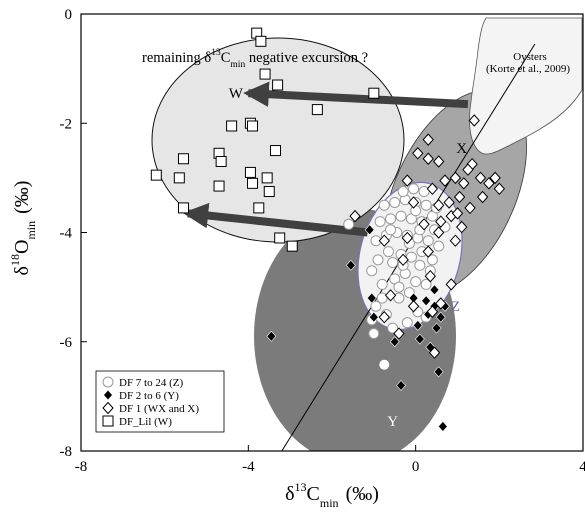 The height and width of the screenshot is (513, 585). What do you see at coordinates (81, 467) in the screenshot?
I see `x-tick-label: -8` at bounding box center [81, 467].